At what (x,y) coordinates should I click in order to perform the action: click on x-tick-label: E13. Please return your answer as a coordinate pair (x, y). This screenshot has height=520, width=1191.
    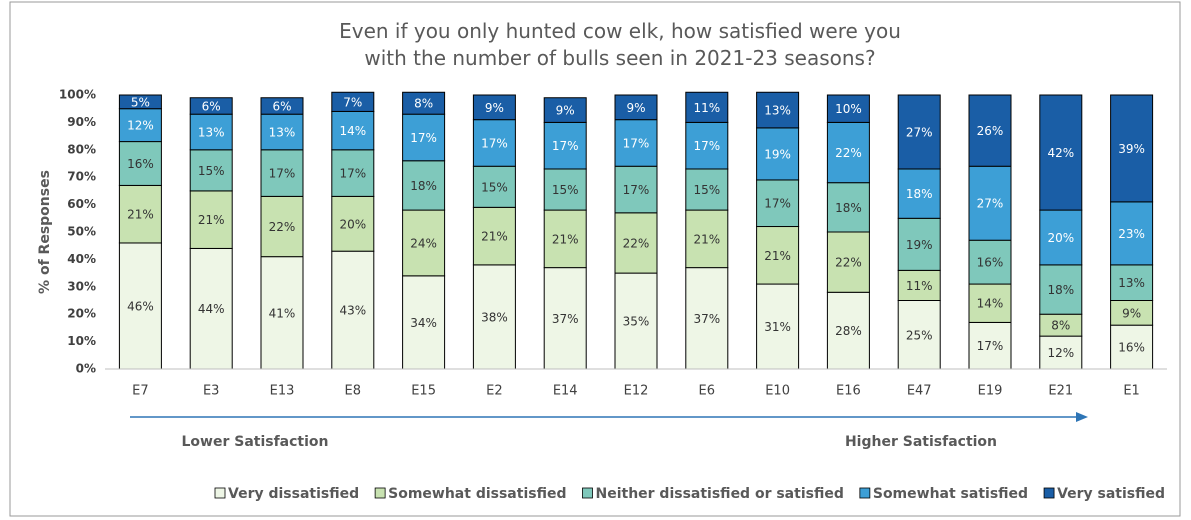
    Looking at the image, I should click on (282, 391).